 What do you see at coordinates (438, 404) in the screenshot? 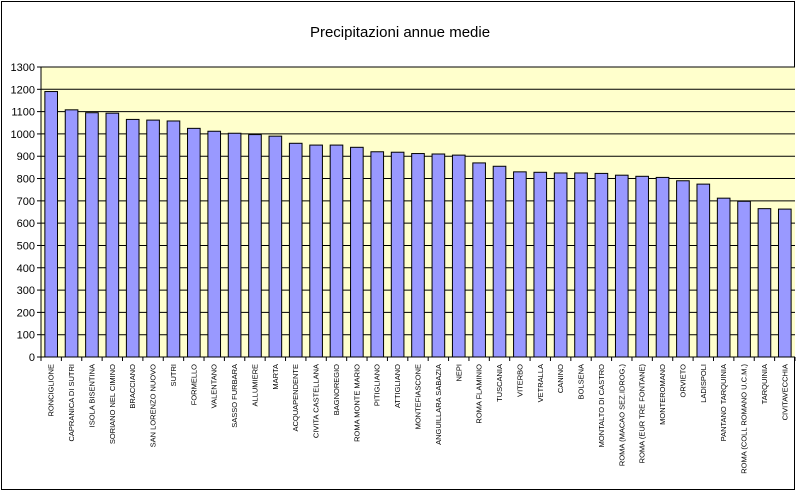
I see `x-tick-label: ANGUILLARA SABAZIA` at bounding box center [438, 404].